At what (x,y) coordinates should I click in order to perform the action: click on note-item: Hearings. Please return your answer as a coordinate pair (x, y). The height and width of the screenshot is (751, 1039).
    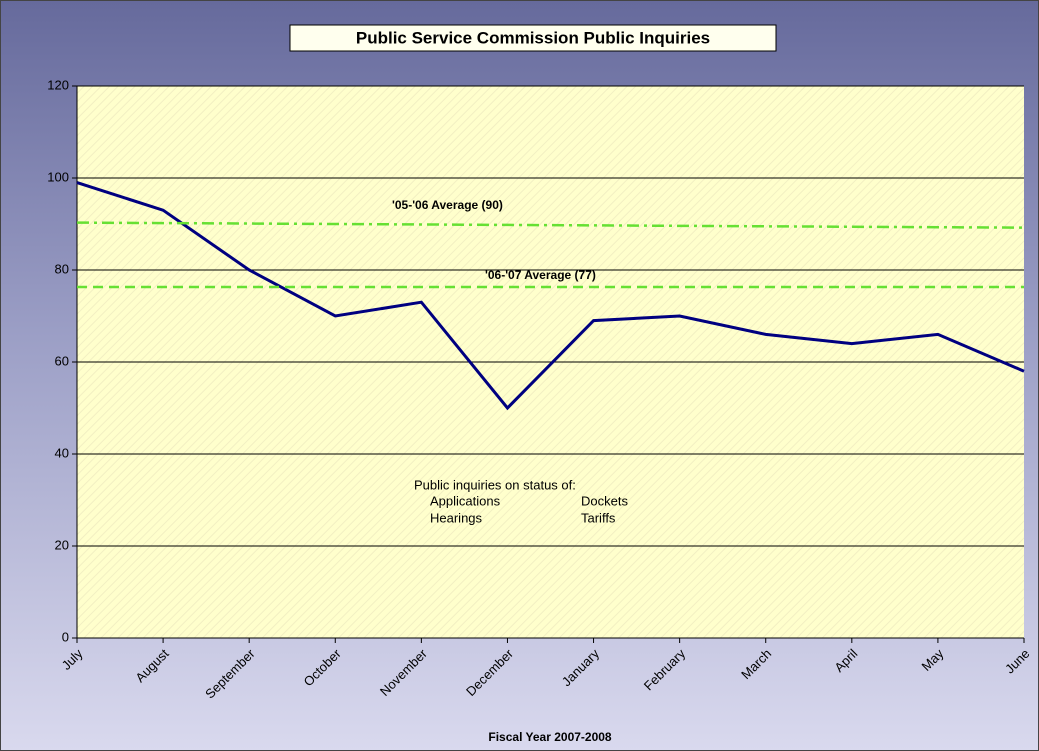
    Looking at the image, I should click on (456, 517).